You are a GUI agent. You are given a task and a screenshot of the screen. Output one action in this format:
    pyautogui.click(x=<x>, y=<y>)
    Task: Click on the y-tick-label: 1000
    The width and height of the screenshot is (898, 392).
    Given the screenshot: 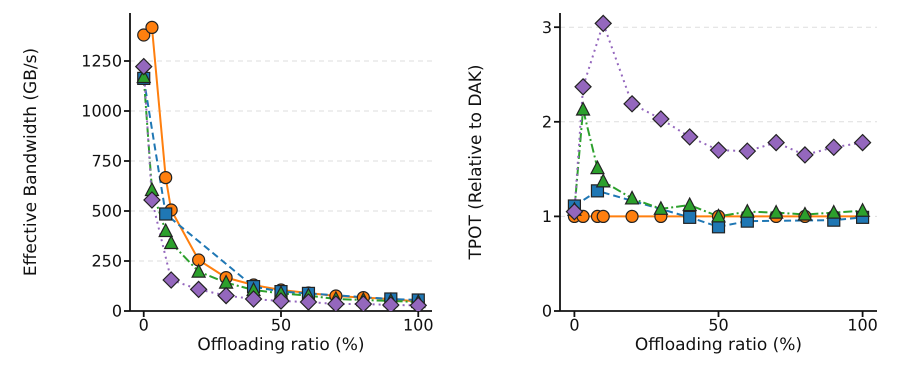 What is the action you would take?
    pyautogui.click(x=101, y=111)
    